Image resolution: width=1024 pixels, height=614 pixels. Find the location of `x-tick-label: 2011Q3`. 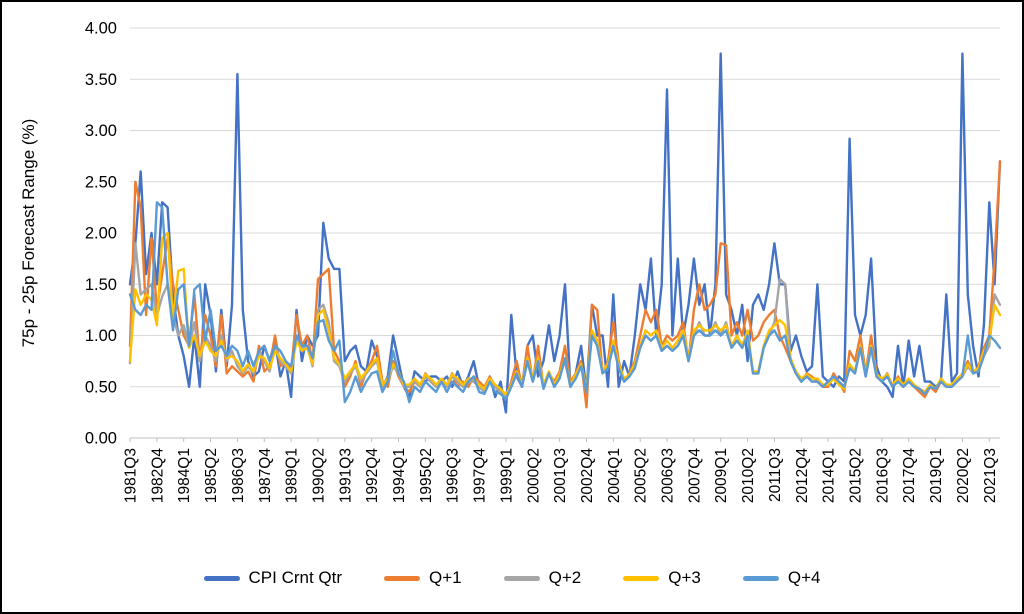

x-tick-label: 2011Q3 is located at coordinates (775, 475).